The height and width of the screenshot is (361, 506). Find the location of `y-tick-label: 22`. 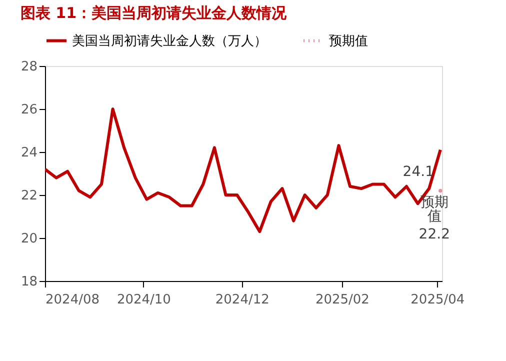

y-tick-label: 22 is located at coordinates (29, 196).